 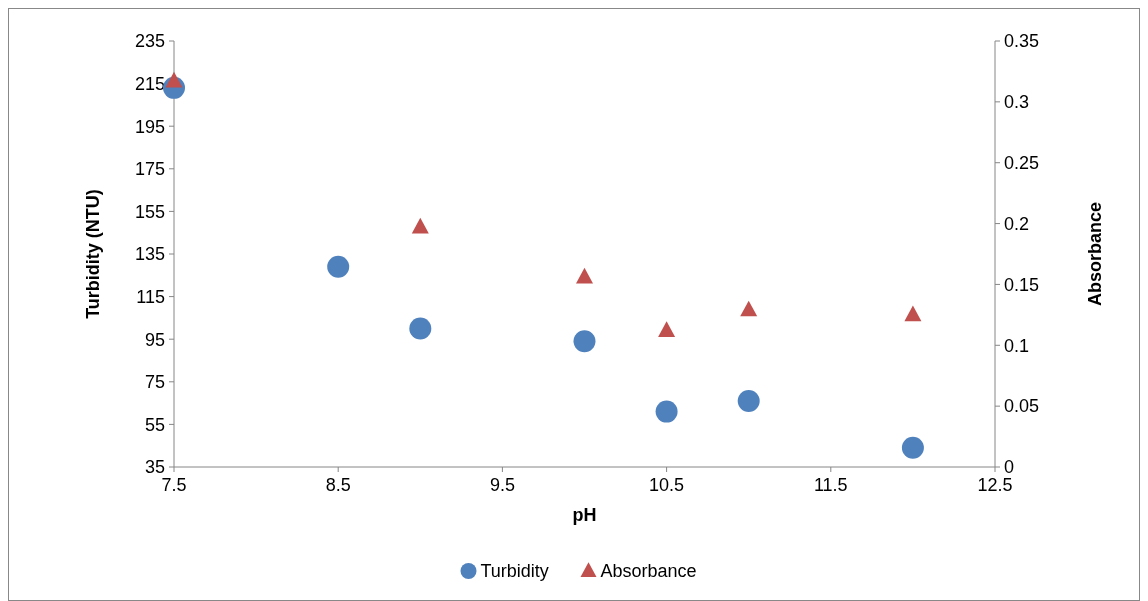 I want to click on legend-label: Absorbance, so click(x=648, y=571).